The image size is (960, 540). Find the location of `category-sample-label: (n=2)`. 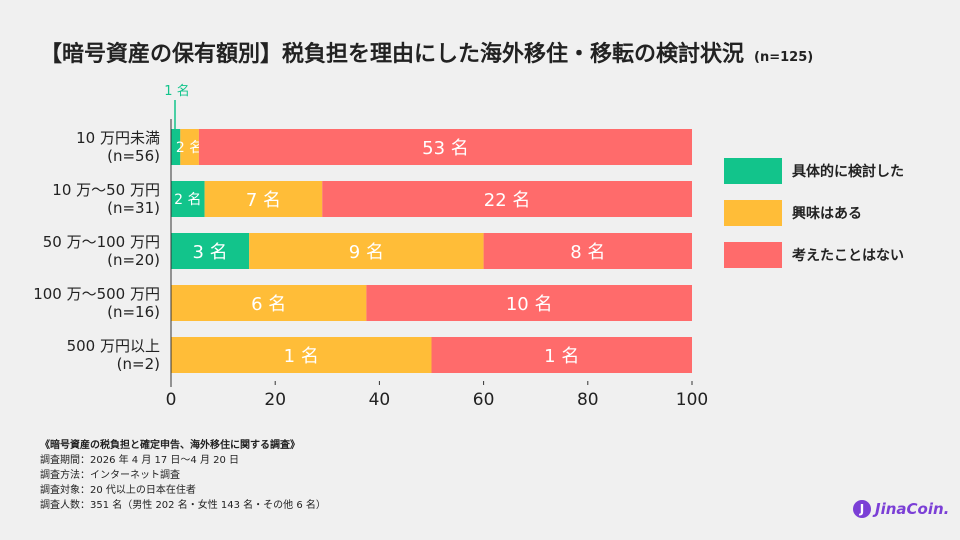

category-sample-label: (n=2) is located at coordinates (138, 364).